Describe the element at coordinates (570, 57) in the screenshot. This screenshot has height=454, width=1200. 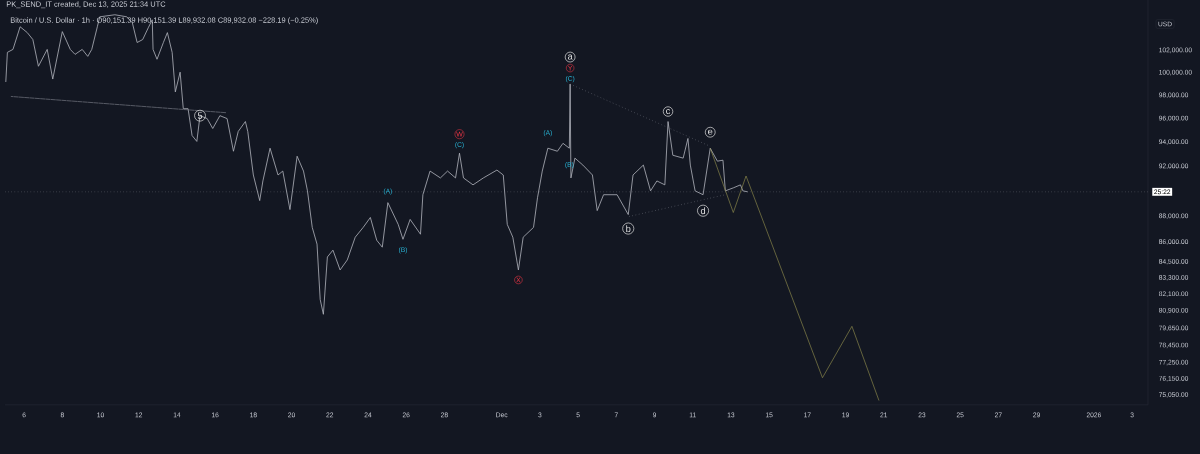
I see `annotation: a` at that location.